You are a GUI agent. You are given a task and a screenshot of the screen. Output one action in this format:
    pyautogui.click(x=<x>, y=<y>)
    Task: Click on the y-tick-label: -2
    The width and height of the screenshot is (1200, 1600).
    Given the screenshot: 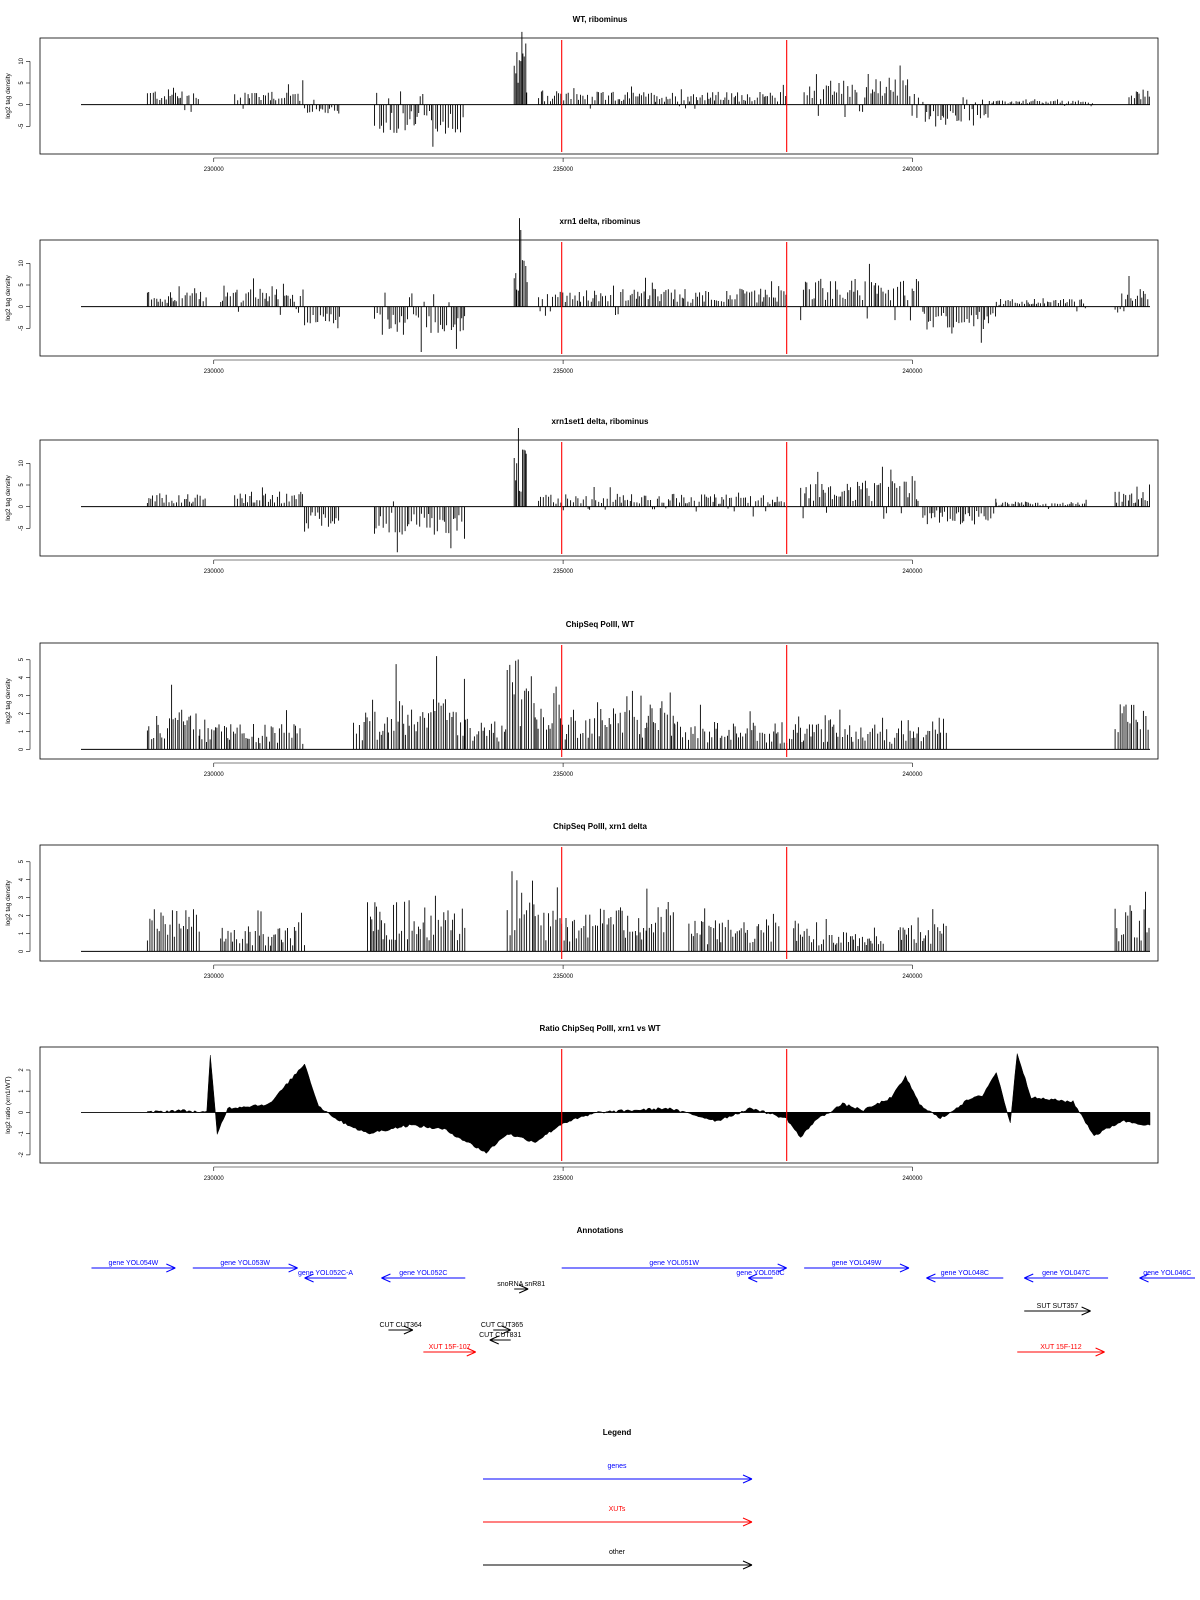 What is the action you would take?
    pyautogui.click(x=22, y=1155)
    